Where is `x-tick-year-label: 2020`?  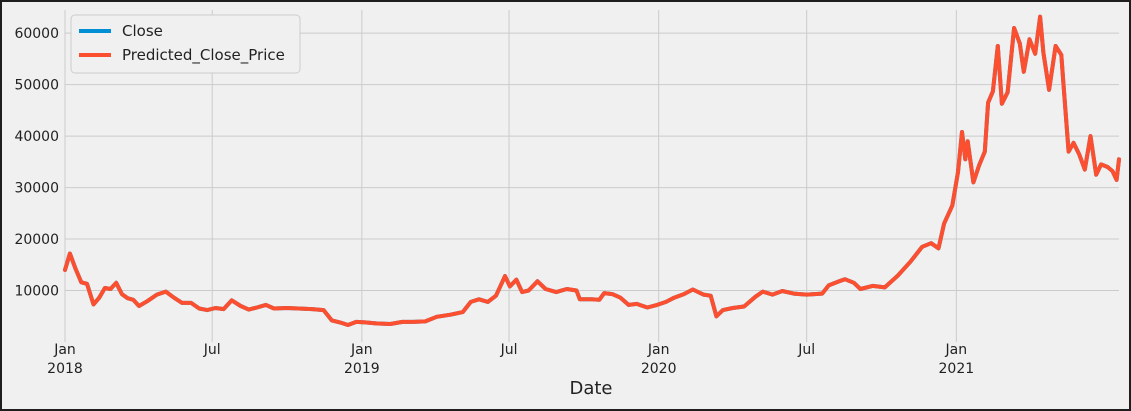 x-tick-year-label: 2020 is located at coordinates (659, 369).